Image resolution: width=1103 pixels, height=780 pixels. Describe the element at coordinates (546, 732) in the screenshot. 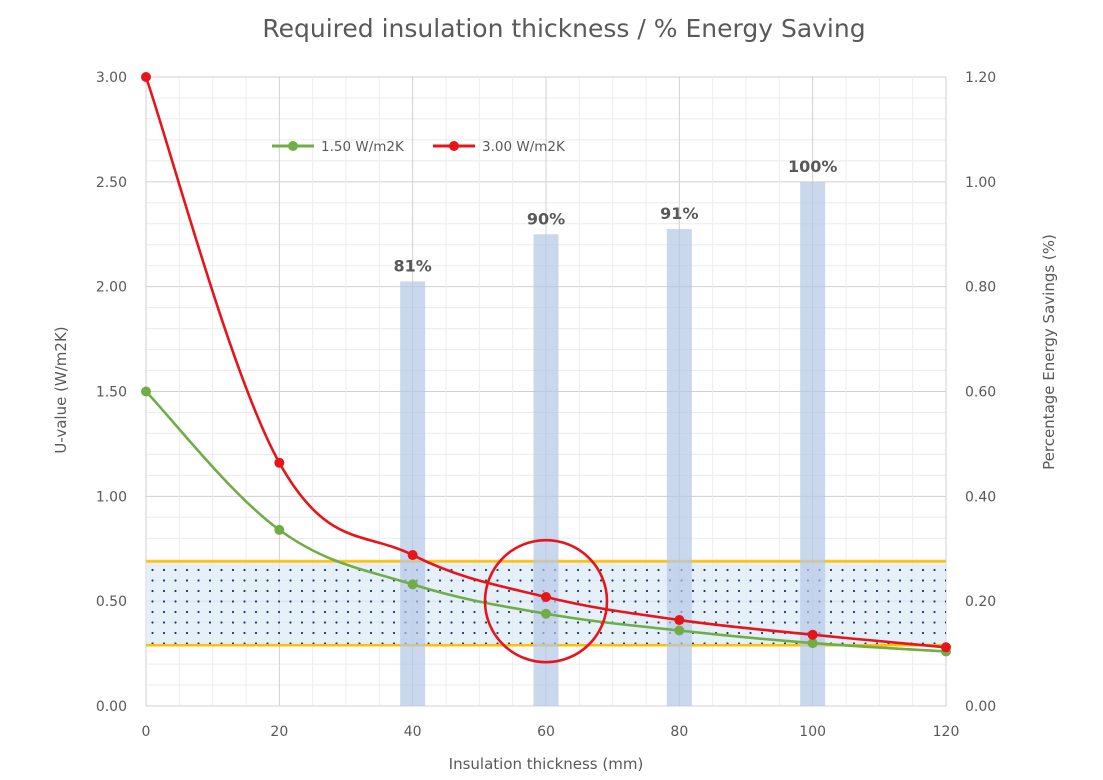

I see `x-tick-label-60: 60` at that location.